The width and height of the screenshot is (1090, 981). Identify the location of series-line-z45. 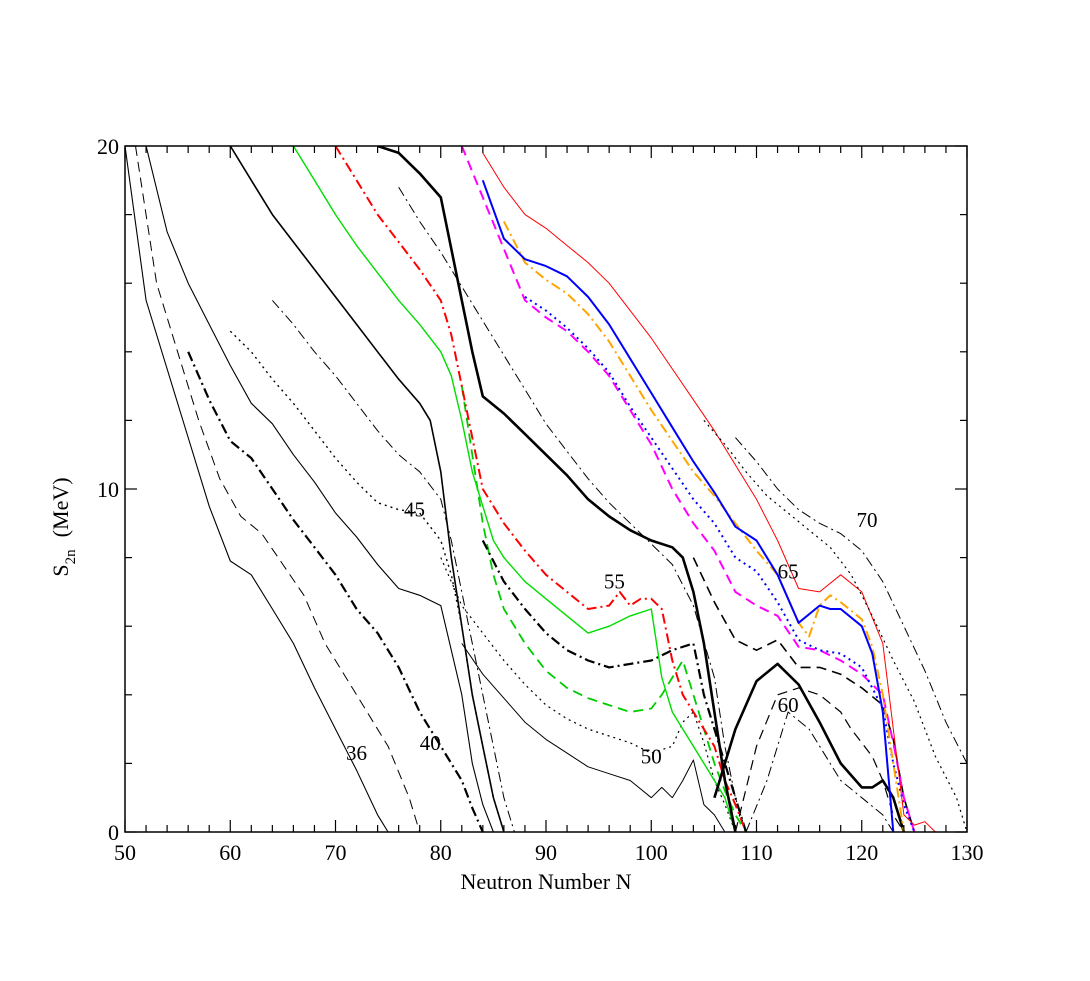
(367, 581).